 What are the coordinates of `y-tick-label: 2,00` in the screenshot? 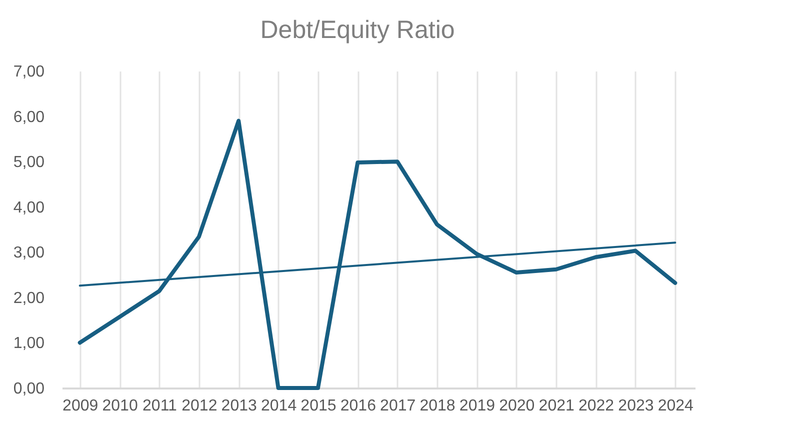 It's located at (29, 298).